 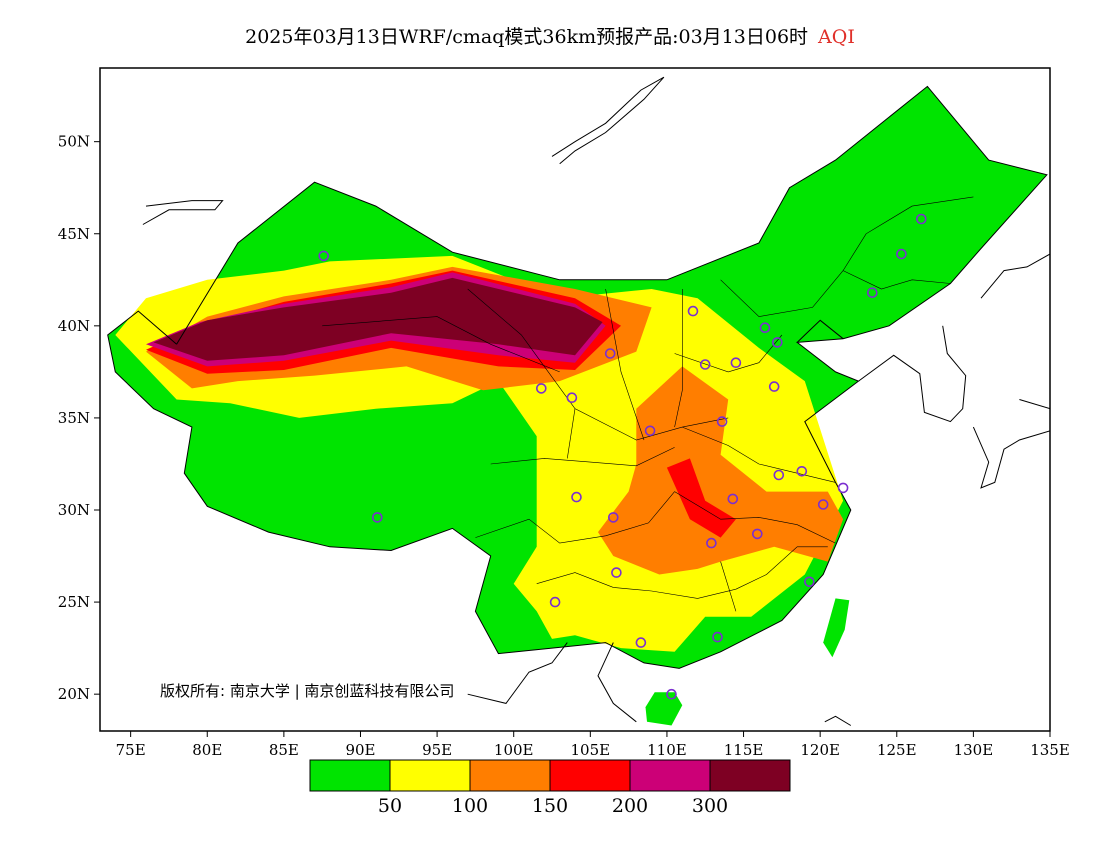 What do you see at coordinates (74, 694) in the screenshot?
I see `lat-tick-label: 20N` at bounding box center [74, 694].